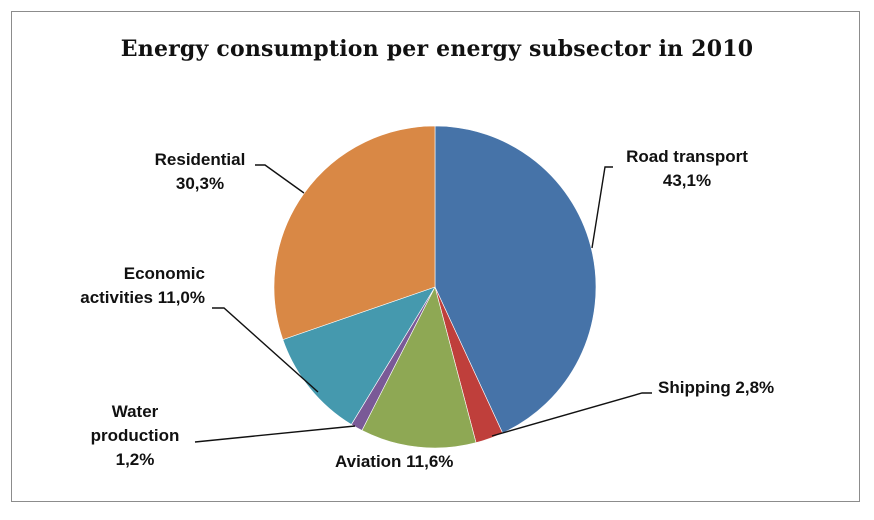  What do you see at coordinates (687, 180) in the screenshot?
I see `slice-label-road-transport-value: 43,1%` at bounding box center [687, 180].